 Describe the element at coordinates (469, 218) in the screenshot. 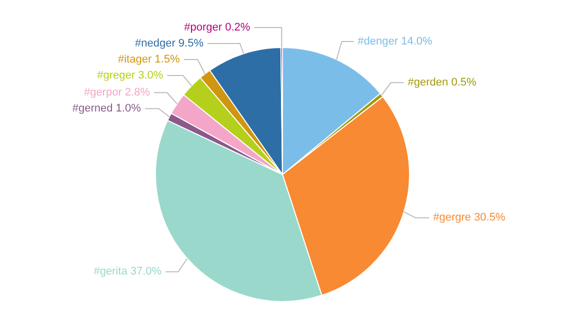

I see `slice-label: #gergre 30.5%` at that location.